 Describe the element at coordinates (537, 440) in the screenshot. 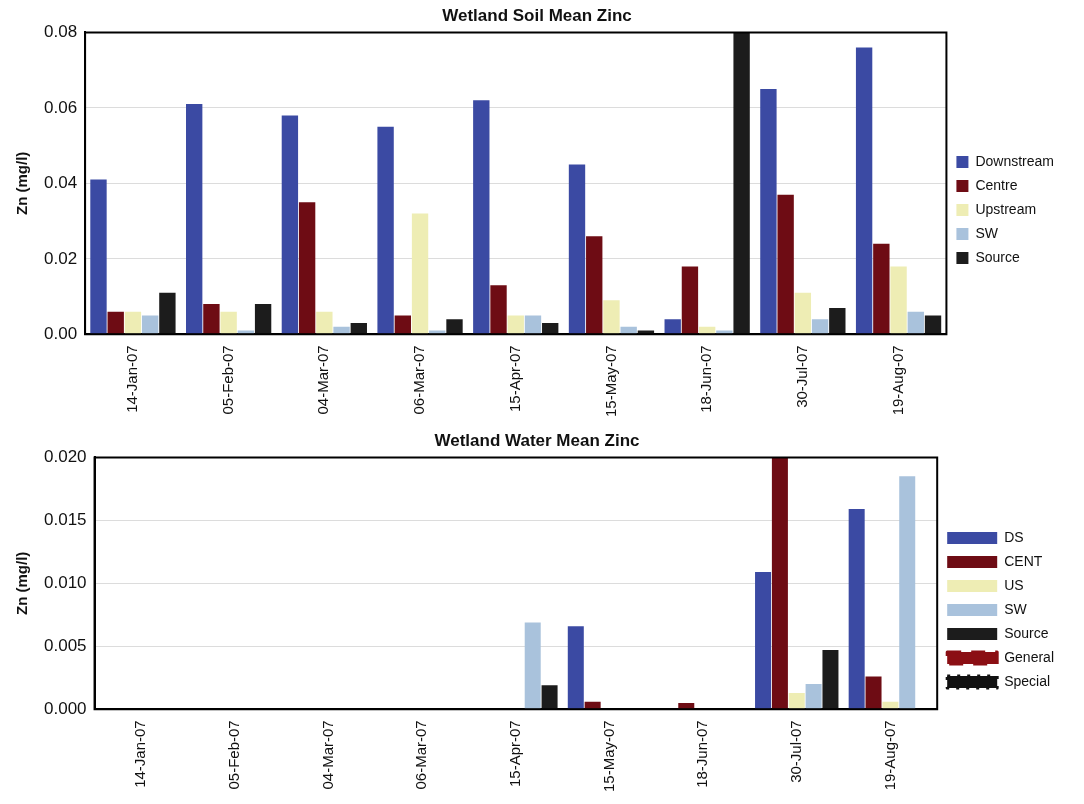

I see `chart-title: Wetland Water Mean Zinc` at that location.